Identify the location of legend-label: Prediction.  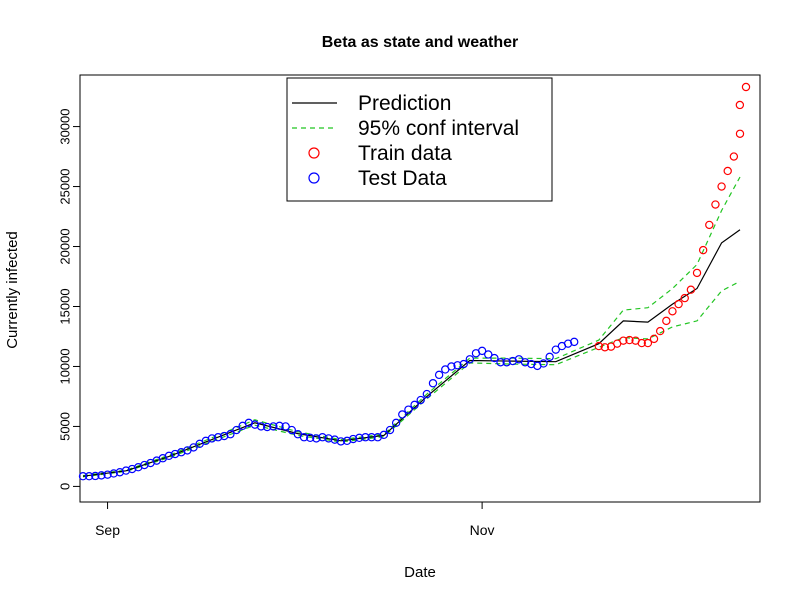
(404, 103).